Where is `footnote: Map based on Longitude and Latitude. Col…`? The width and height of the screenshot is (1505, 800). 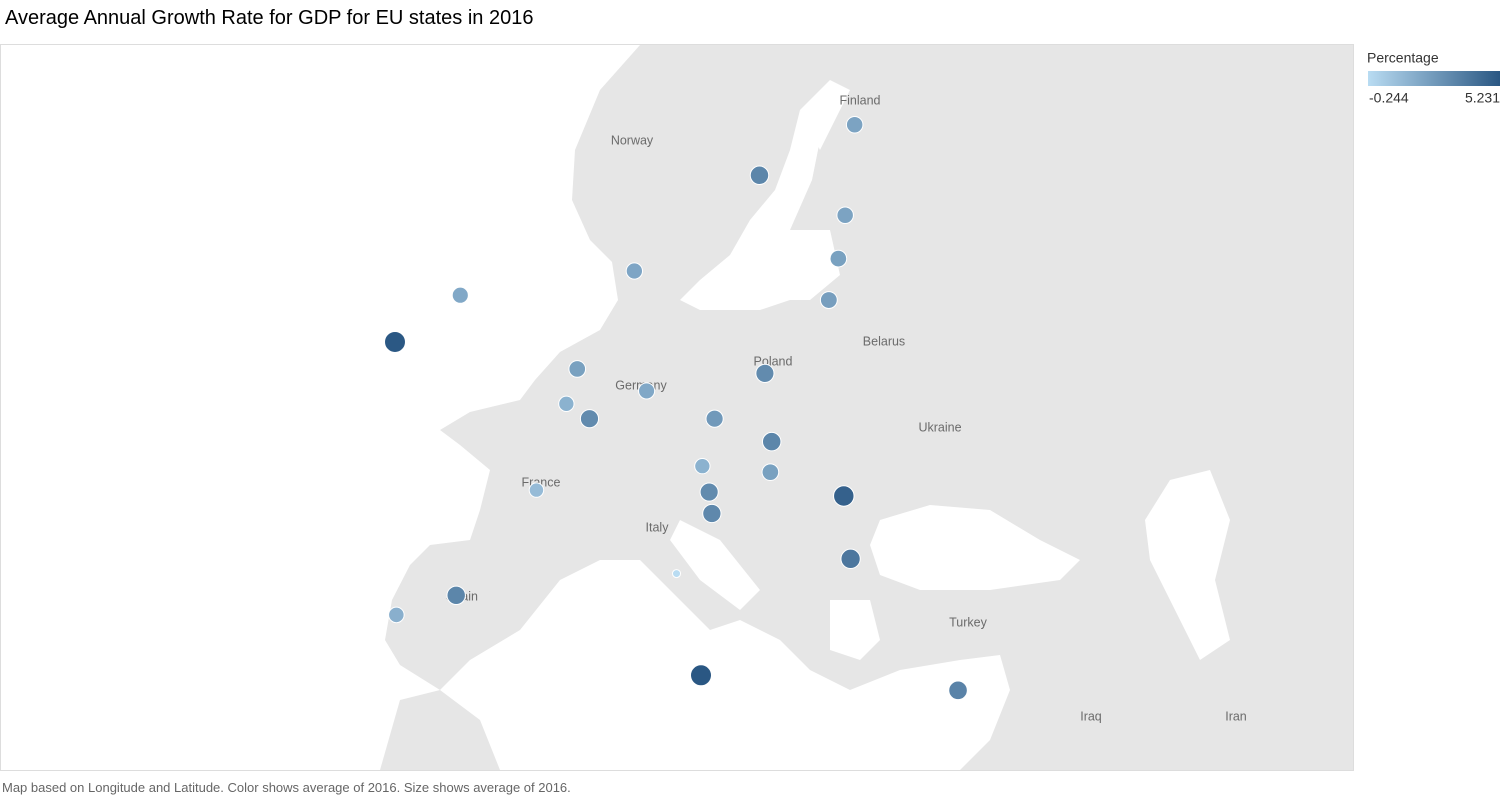 footnote: Map based on Longitude and Latitude. Col… is located at coordinates (286, 787).